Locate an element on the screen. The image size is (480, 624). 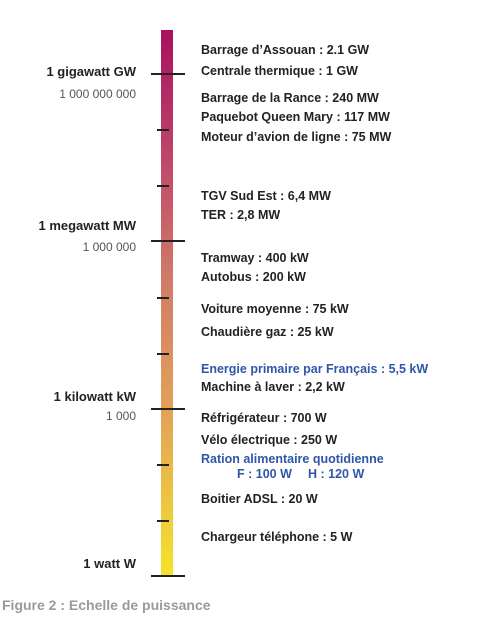
item-label: Voiture moyenne : 75 kW is located at coordinates (275, 309).